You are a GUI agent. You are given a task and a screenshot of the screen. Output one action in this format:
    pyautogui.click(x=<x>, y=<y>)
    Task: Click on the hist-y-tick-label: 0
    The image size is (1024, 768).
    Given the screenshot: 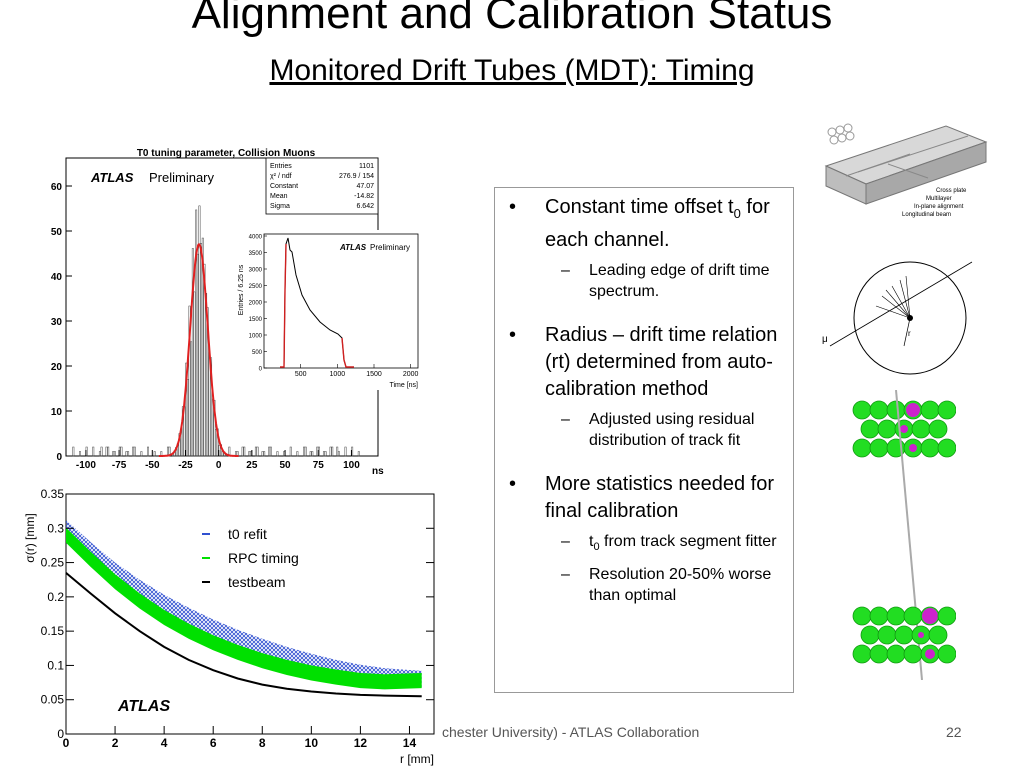 What is the action you would take?
    pyautogui.click(x=59, y=457)
    